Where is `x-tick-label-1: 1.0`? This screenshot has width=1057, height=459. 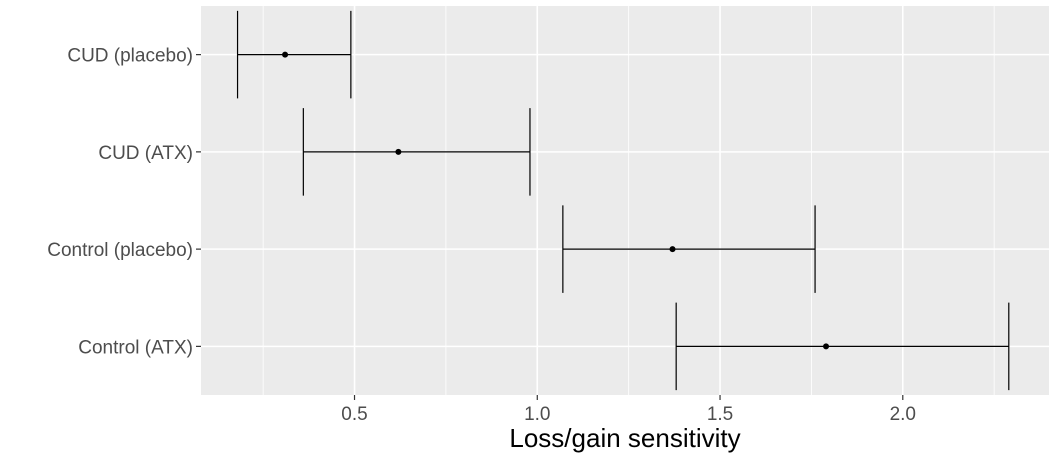
x-tick-label-1: 1.0 is located at coordinates (537, 414).